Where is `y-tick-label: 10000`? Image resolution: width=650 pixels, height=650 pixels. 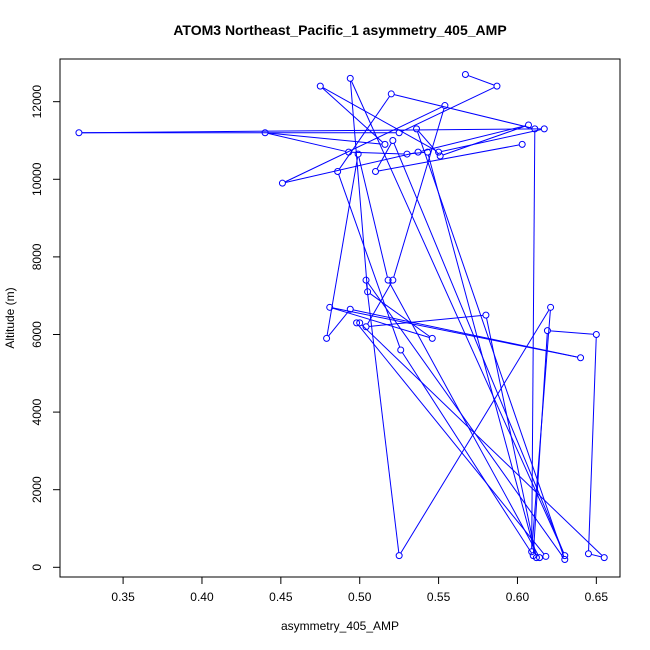 y-tick-label: 10000 is located at coordinates (37, 179).